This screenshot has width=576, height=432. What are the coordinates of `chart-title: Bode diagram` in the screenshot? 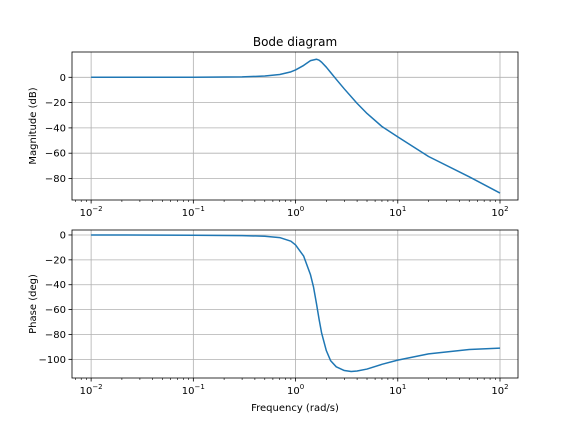 It's located at (295, 42).